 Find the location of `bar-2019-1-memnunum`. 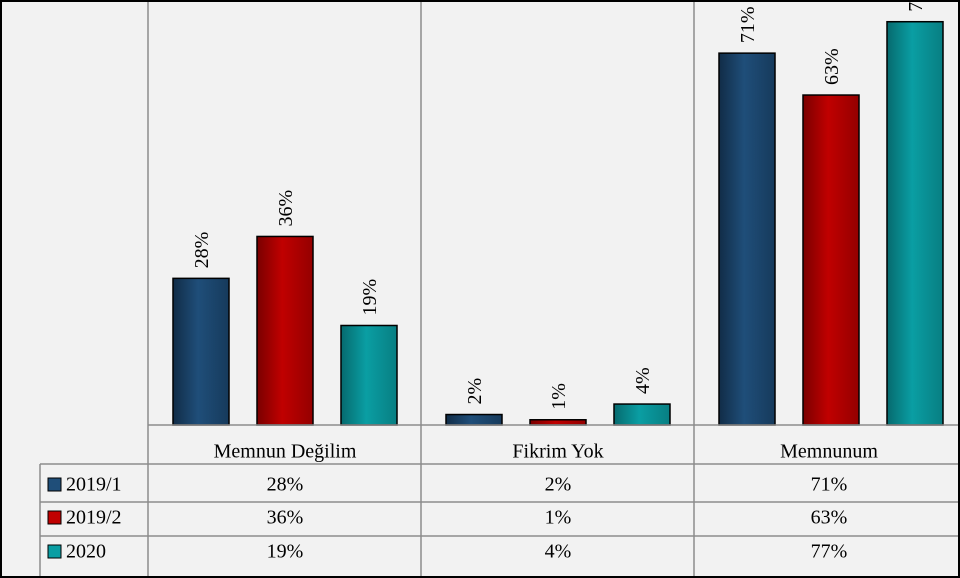

bar-2019-1-memnunum is located at coordinates (747, 239).